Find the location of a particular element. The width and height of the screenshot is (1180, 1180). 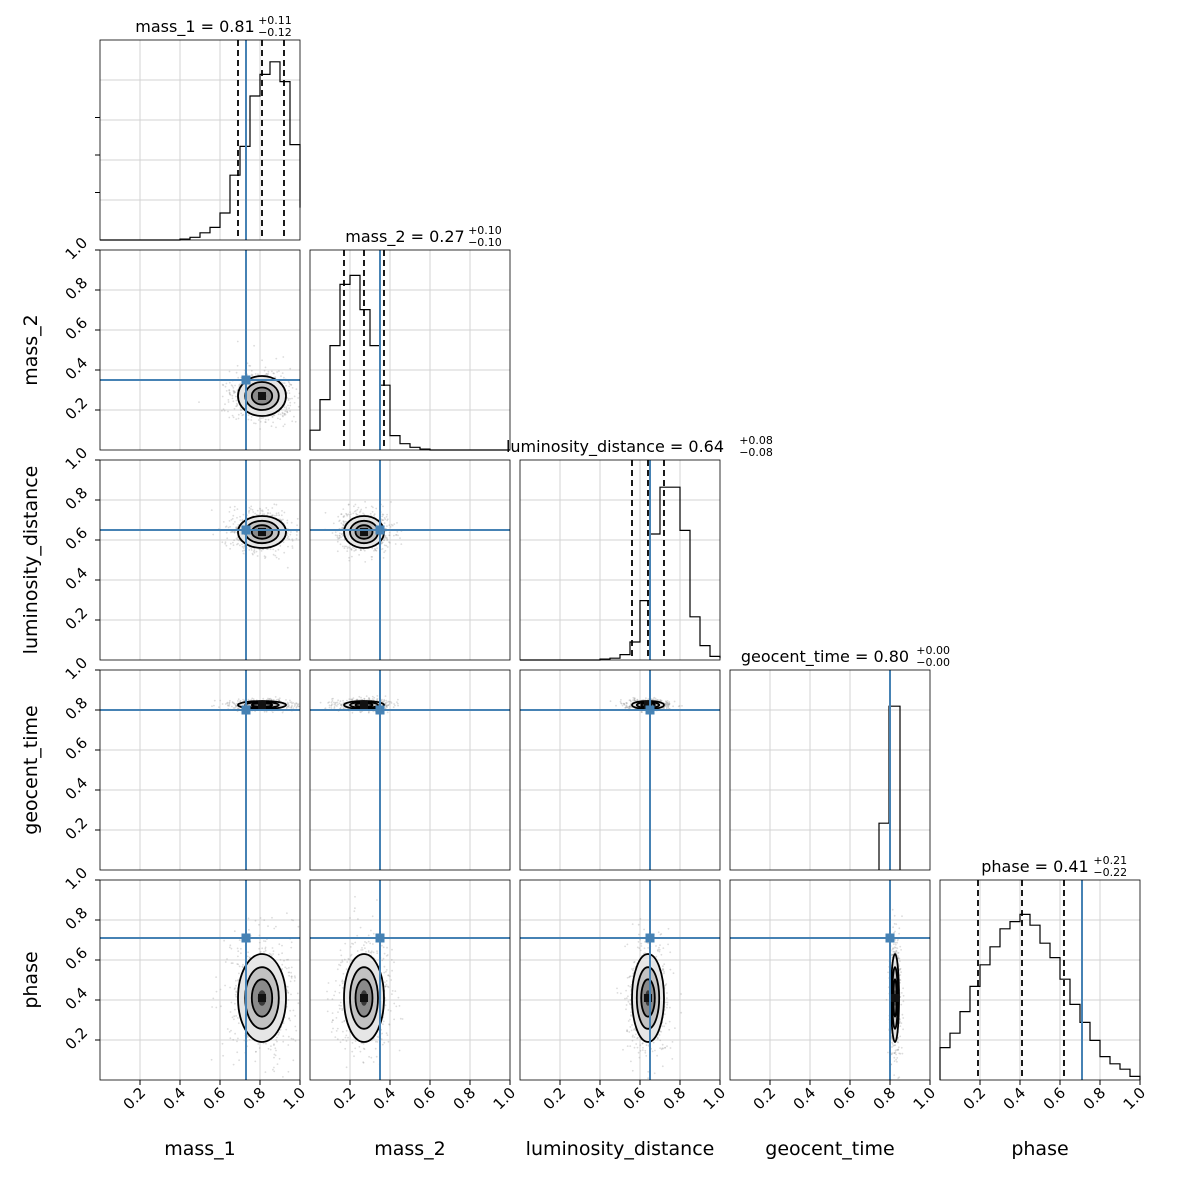

hist-panel-phase: phase = 0.41 +0.21−0.22 is located at coordinates (1040, 969).